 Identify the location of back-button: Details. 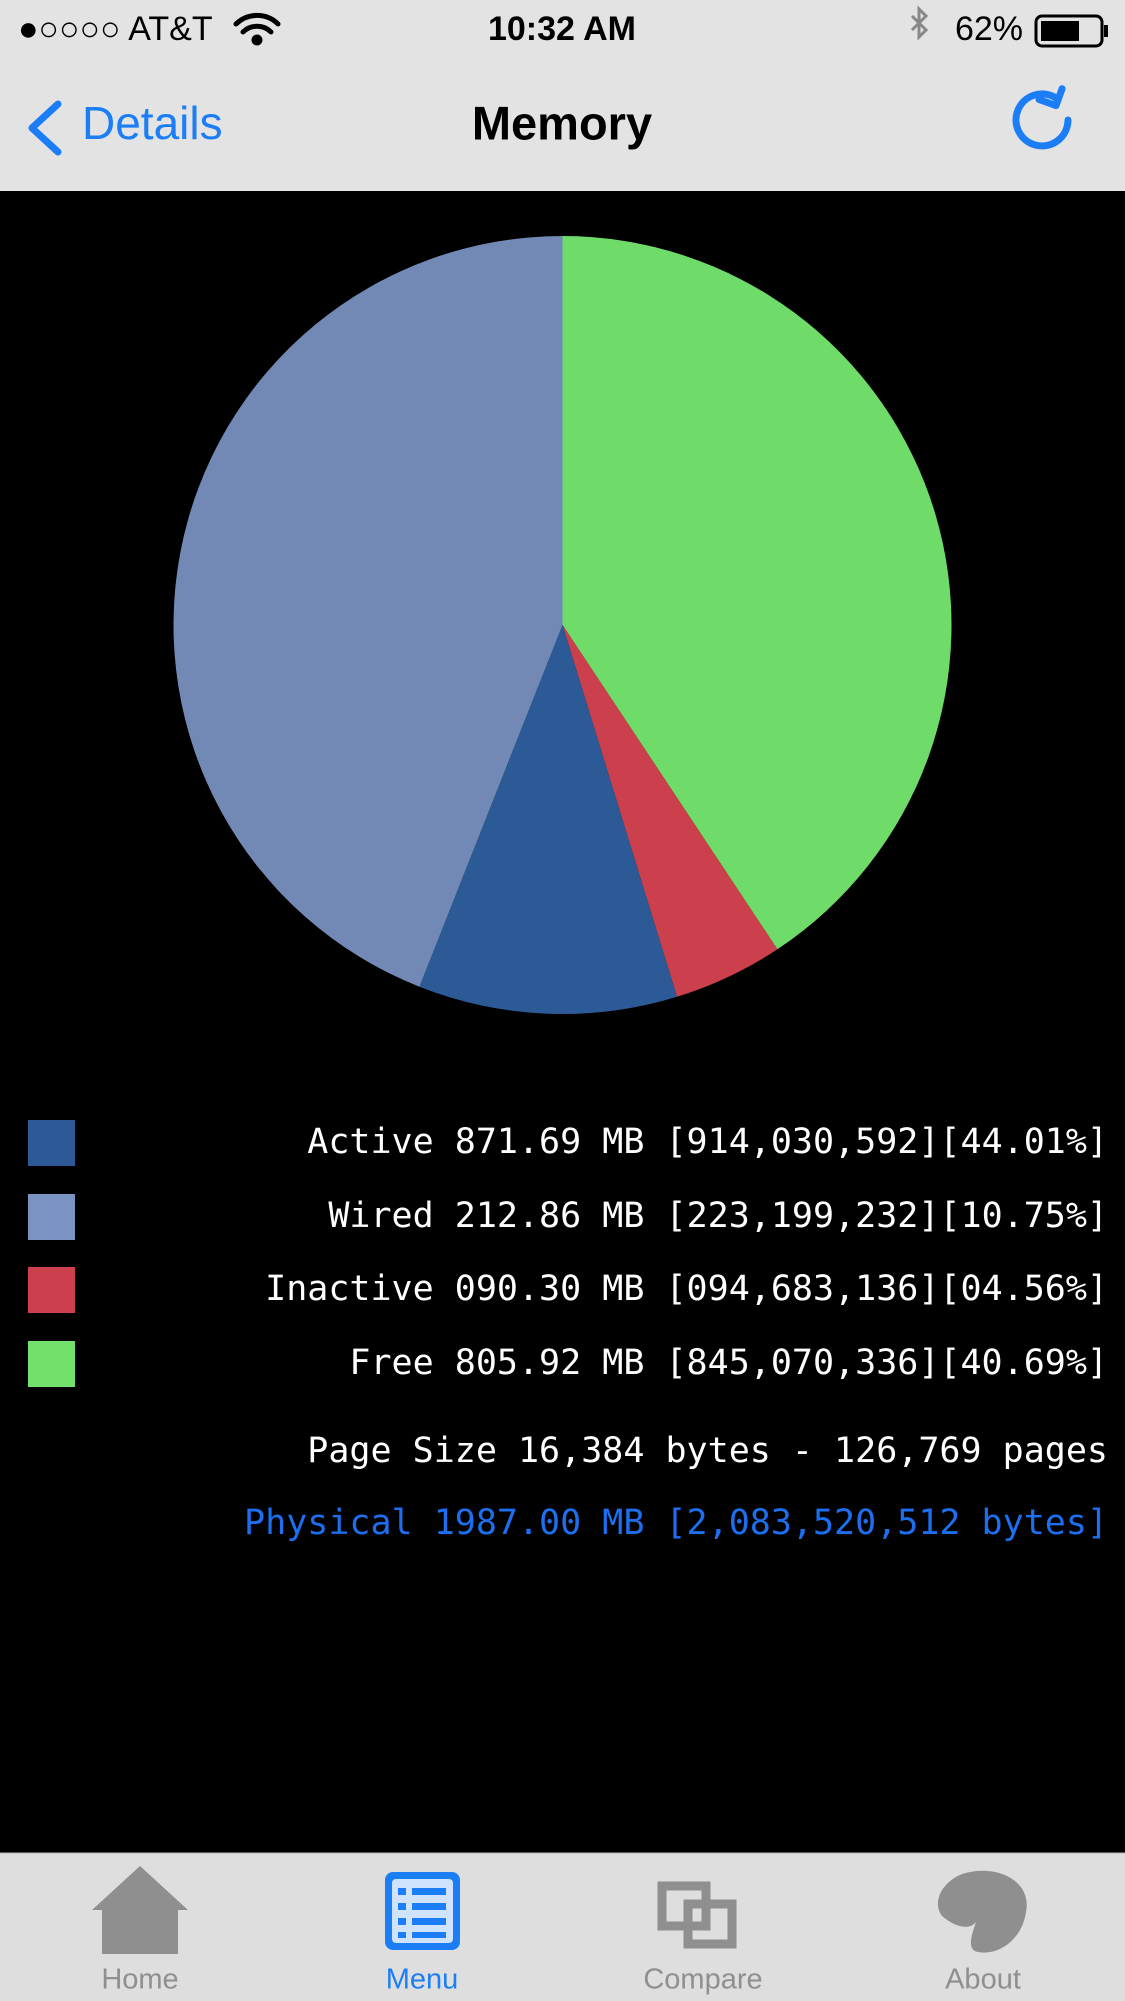
(125, 126).